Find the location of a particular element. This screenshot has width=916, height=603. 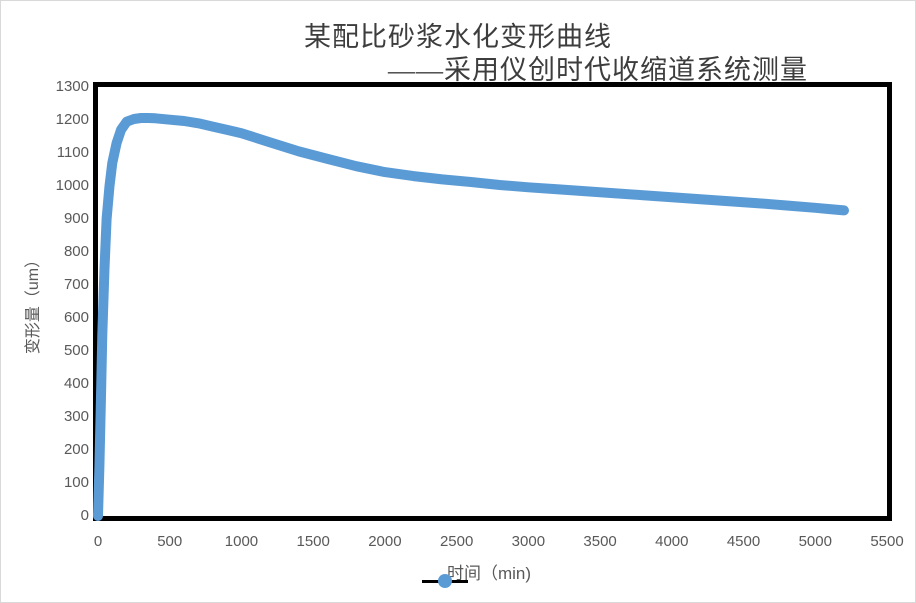

y-tick-label: 300 is located at coordinates (76, 416).